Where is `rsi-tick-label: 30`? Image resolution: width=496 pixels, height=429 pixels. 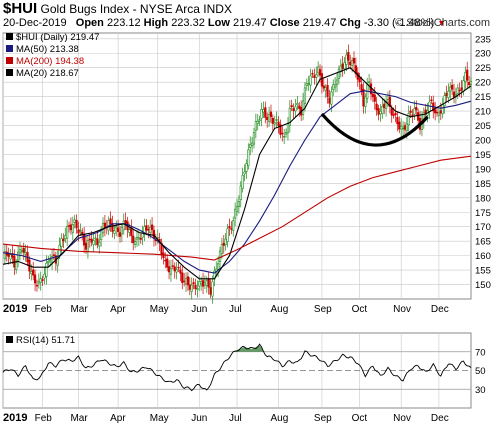
rsi-tick-label: 30 is located at coordinates (480, 390).